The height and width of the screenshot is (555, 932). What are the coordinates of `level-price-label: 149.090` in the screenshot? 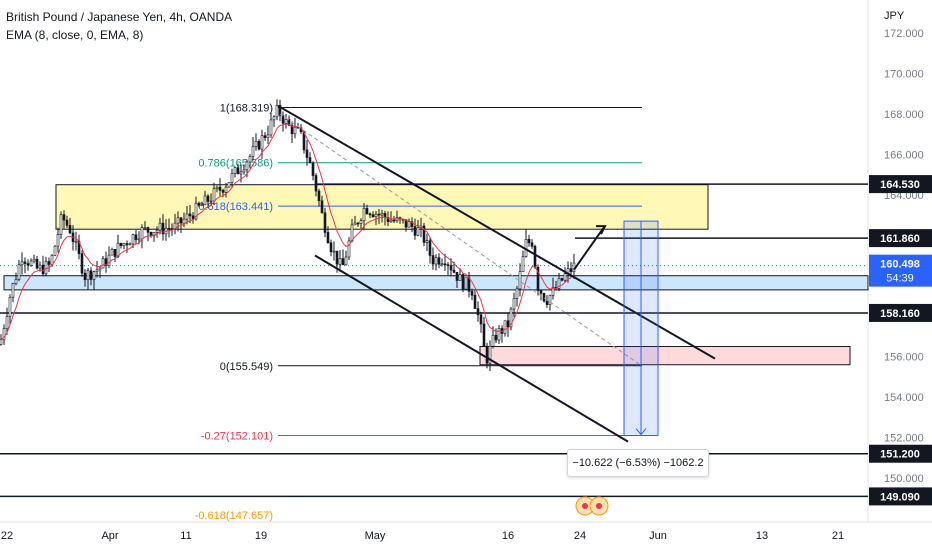 It's located at (900, 497).